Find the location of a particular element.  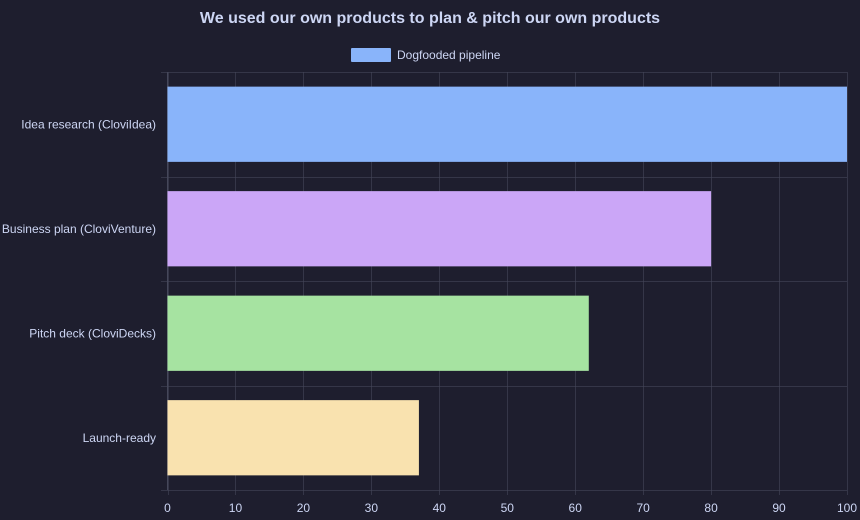

category-label: Idea research (CloviIdea) is located at coordinates (88, 124).